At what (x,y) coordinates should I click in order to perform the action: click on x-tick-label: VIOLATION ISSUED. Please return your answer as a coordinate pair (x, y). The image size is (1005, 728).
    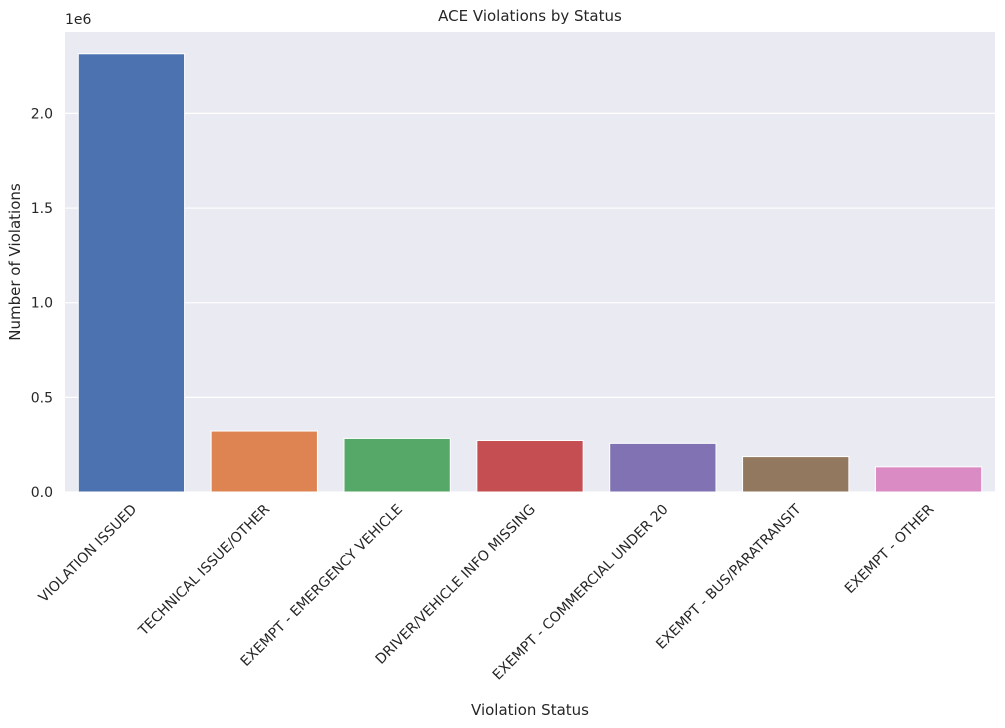
    Looking at the image, I should click on (88, 554).